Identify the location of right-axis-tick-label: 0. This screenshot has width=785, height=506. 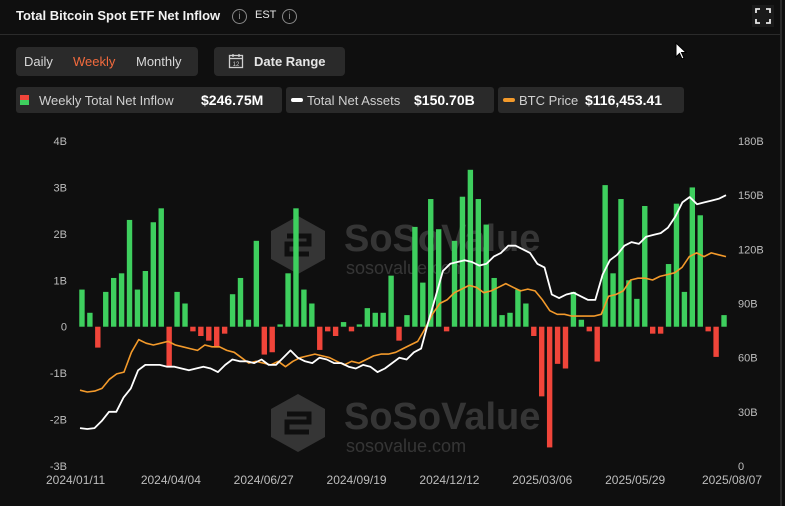
(741, 467).